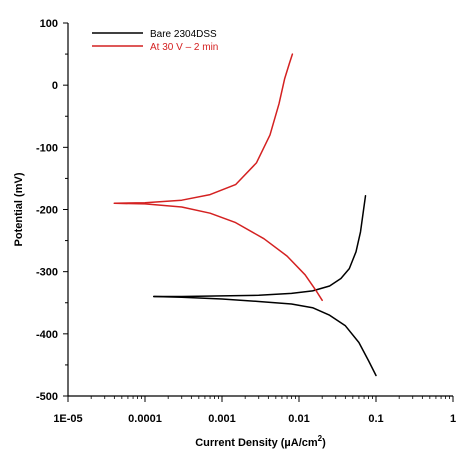 This screenshot has width=474, height=468. I want to click on x-tick-label: 0.001, so click(222, 419).